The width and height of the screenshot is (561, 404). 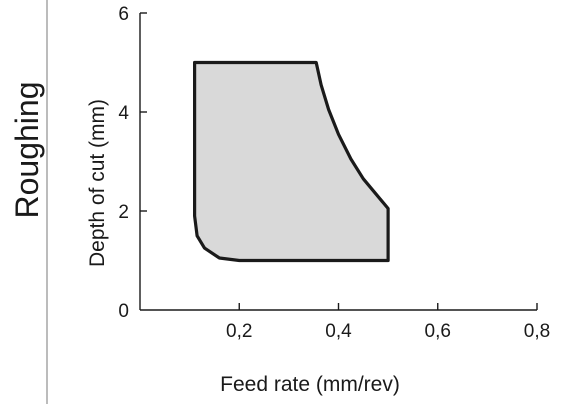 I want to click on x-axis-title: Feed rate (mm/rev), so click(x=310, y=384).